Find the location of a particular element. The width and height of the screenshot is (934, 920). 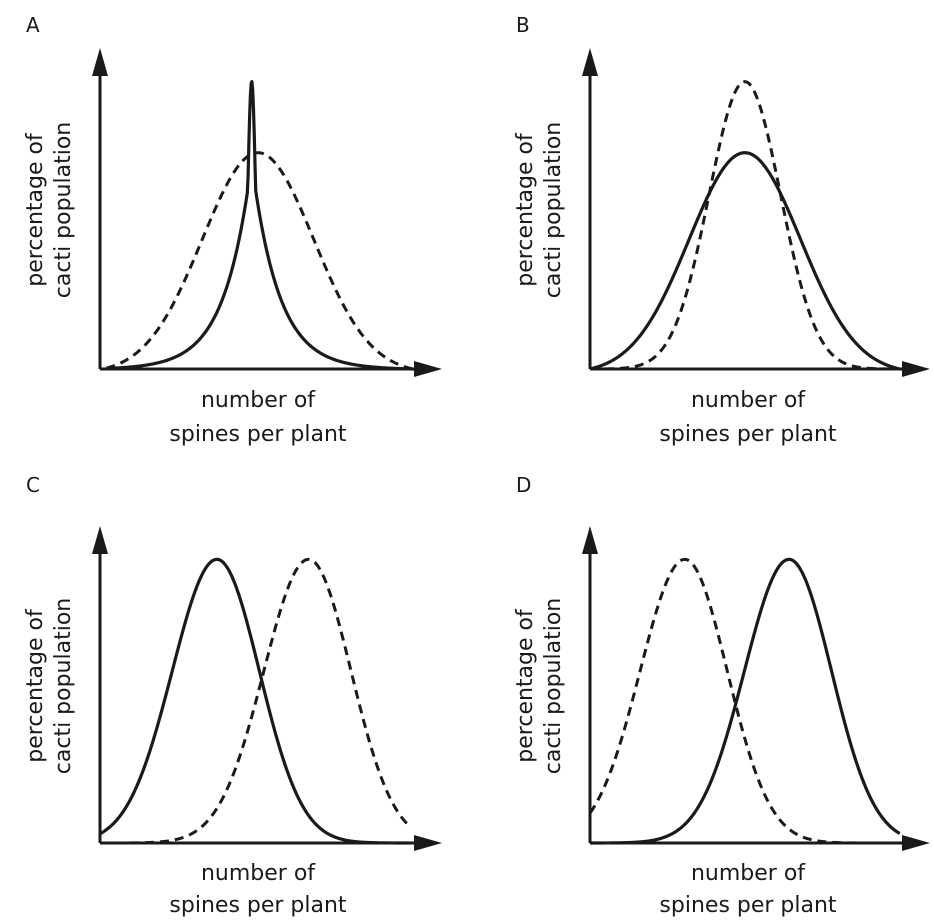

panel-label: A is located at coordinates (33, 25).